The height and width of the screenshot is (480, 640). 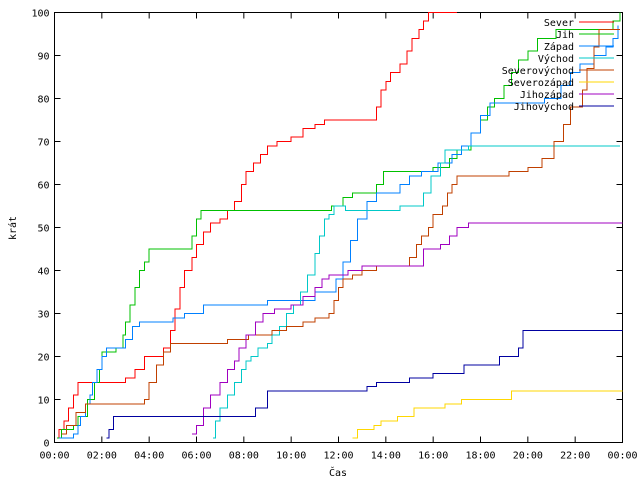 I want to click on x-tick-label: 04:00, so click(x=149, y=456).